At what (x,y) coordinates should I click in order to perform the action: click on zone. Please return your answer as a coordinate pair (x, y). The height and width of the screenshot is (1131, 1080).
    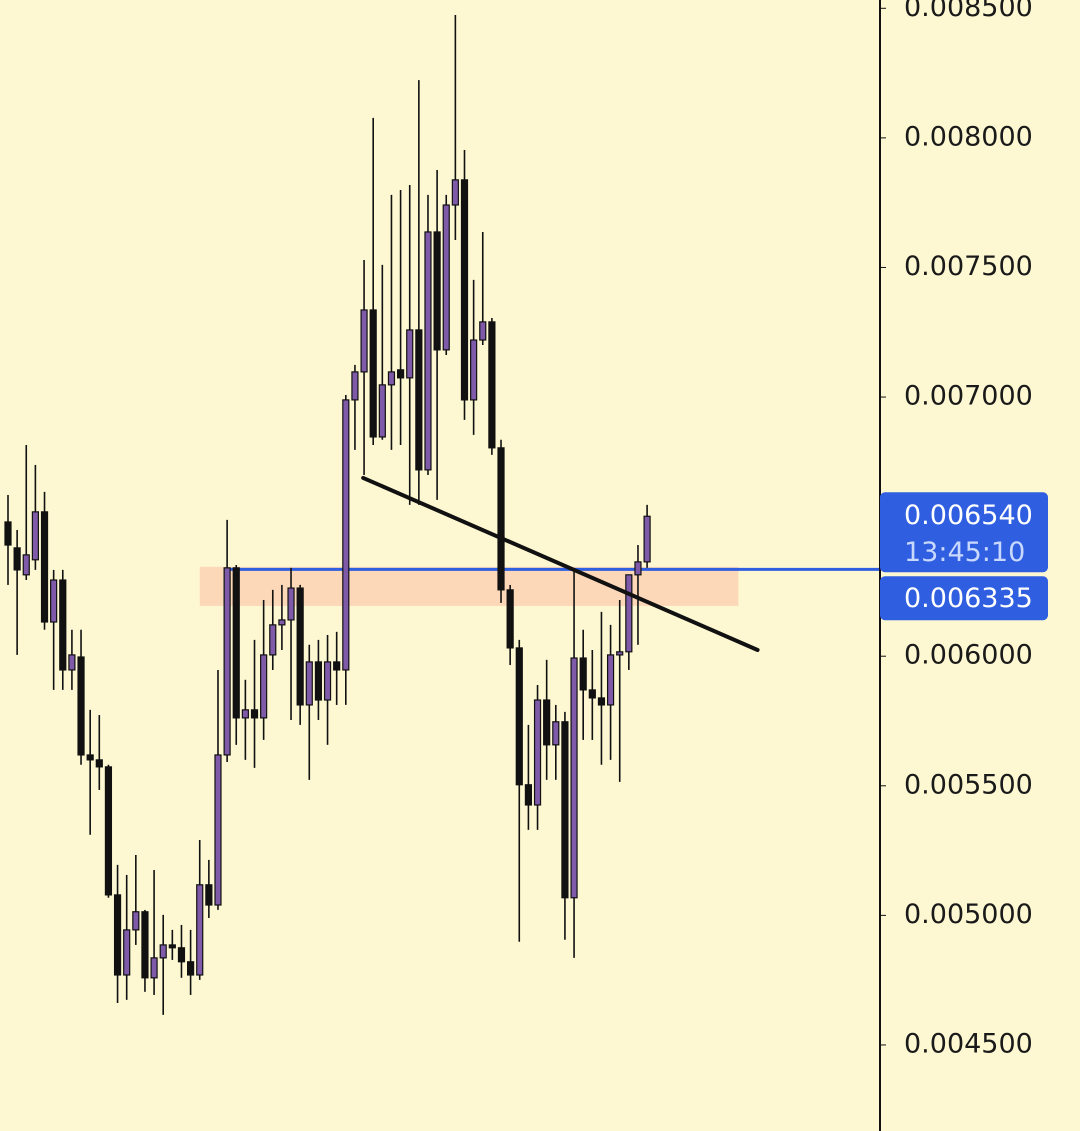
    Looking at the image, I should click on (469, 586).